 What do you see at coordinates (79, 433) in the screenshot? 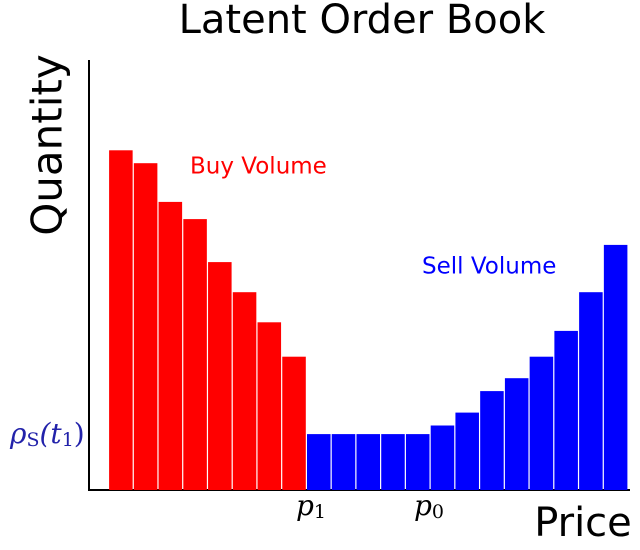
I see `annotation-part: )` at bounding box center [79, 433].